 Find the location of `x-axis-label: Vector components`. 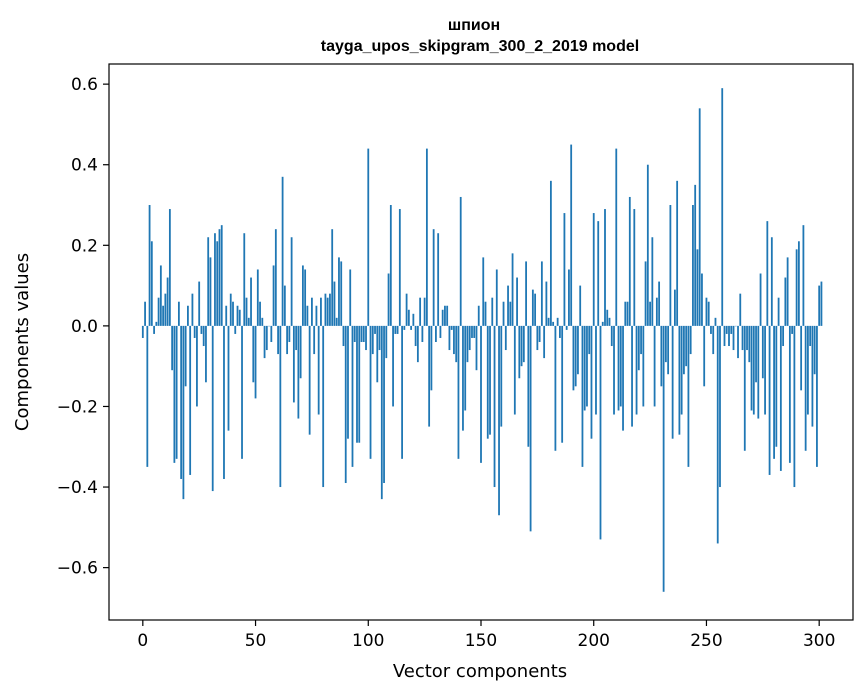

x-axis-label: Vector components is located at coordinates (480, 671).